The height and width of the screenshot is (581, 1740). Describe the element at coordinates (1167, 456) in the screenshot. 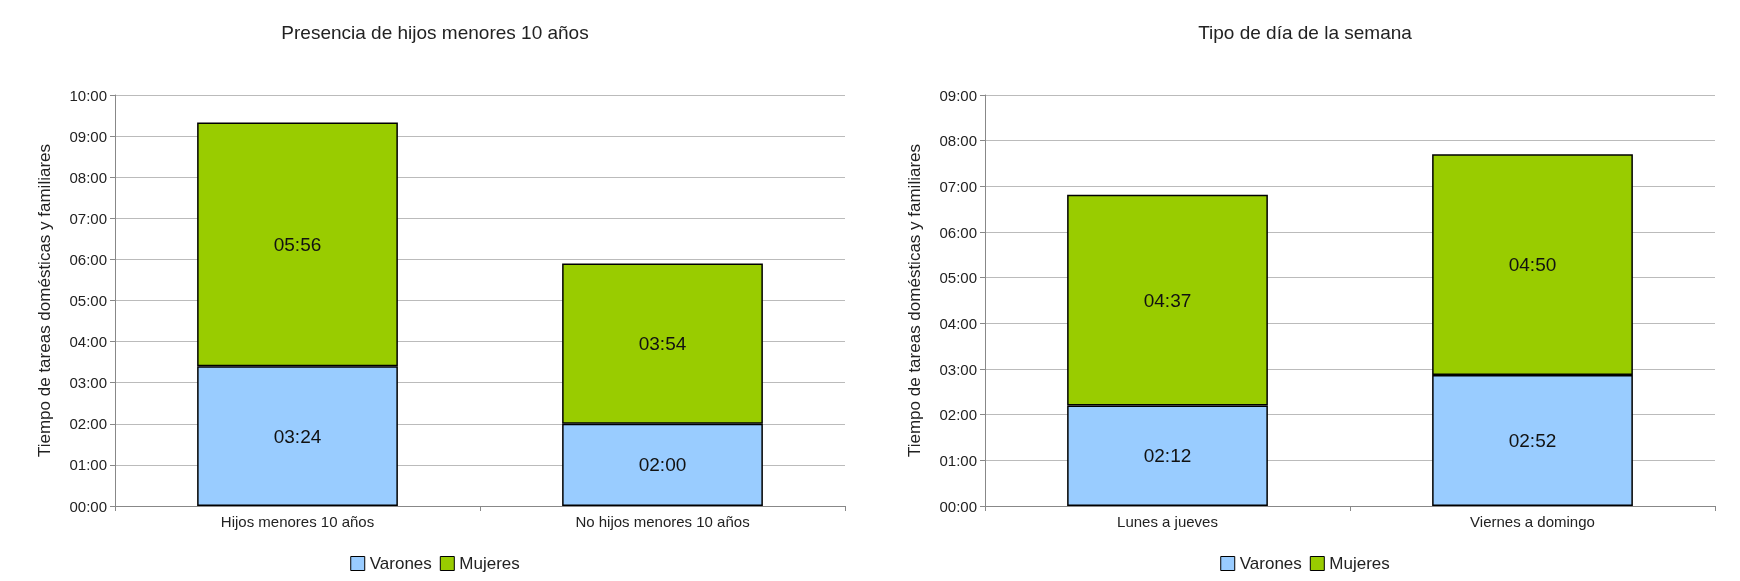

I see `data-label: 02:12` at that location.